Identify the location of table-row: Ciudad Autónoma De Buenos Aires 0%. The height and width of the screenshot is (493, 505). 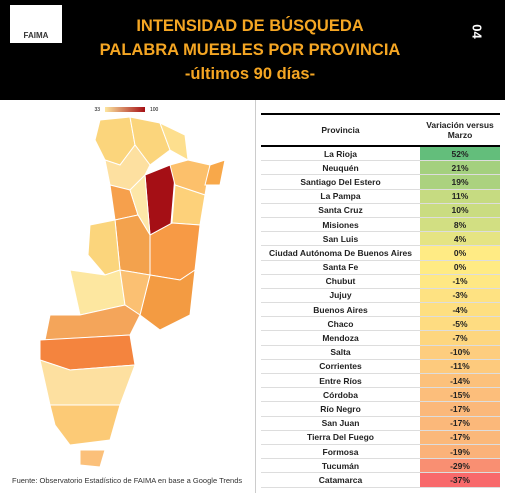
(380, 253).